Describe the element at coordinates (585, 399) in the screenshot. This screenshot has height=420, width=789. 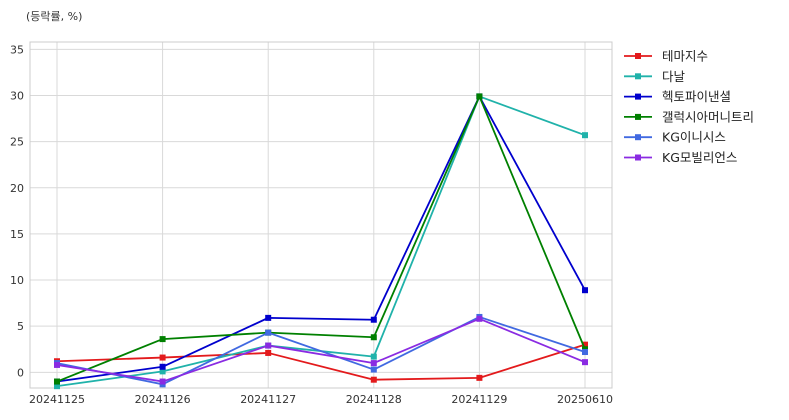
I see `x-tick-label: 20250610` at that location.